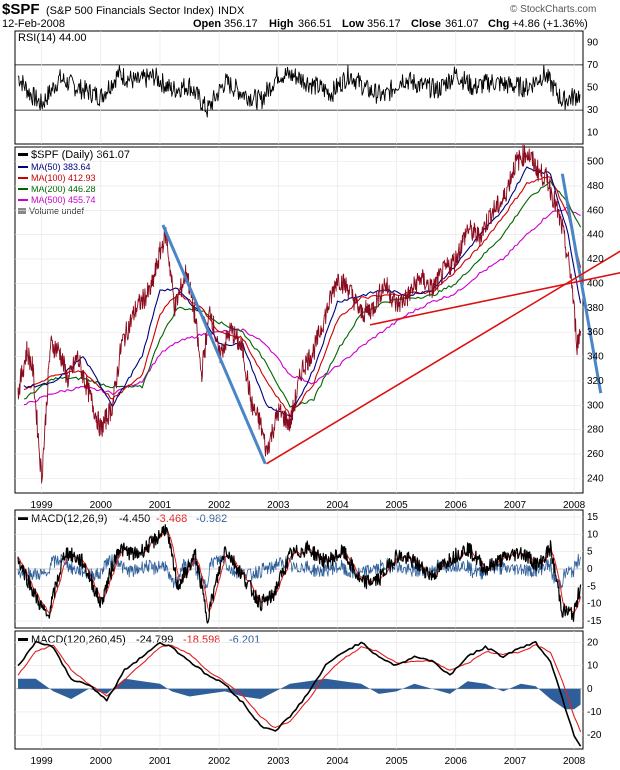  I want to click on macd2-x-tick-label: 2008, so click(574, 761).